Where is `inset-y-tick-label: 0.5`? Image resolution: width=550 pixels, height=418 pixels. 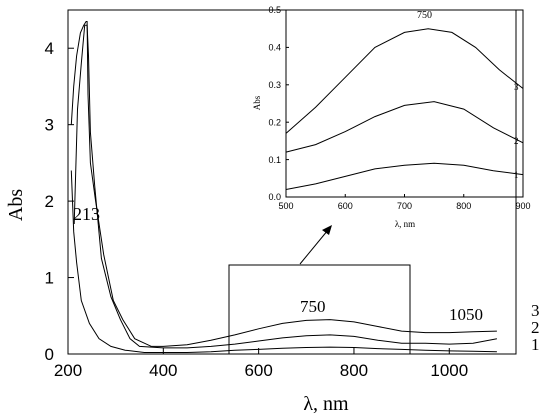
inset-y-tick-label: 0.5 is located at coordinates (274, 10).